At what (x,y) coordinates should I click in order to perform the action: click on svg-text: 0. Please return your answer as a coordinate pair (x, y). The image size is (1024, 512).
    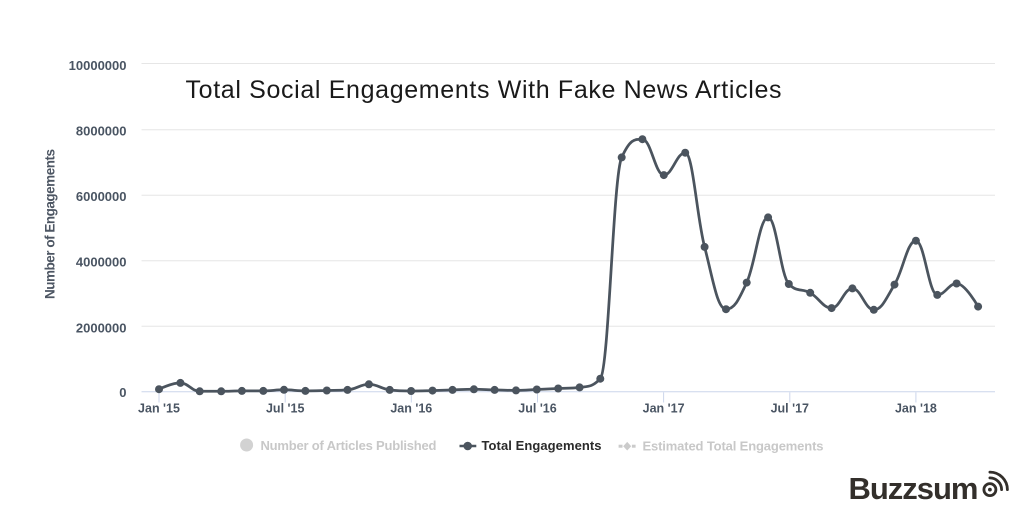
    Looking at the image, I should click on (122, 392).